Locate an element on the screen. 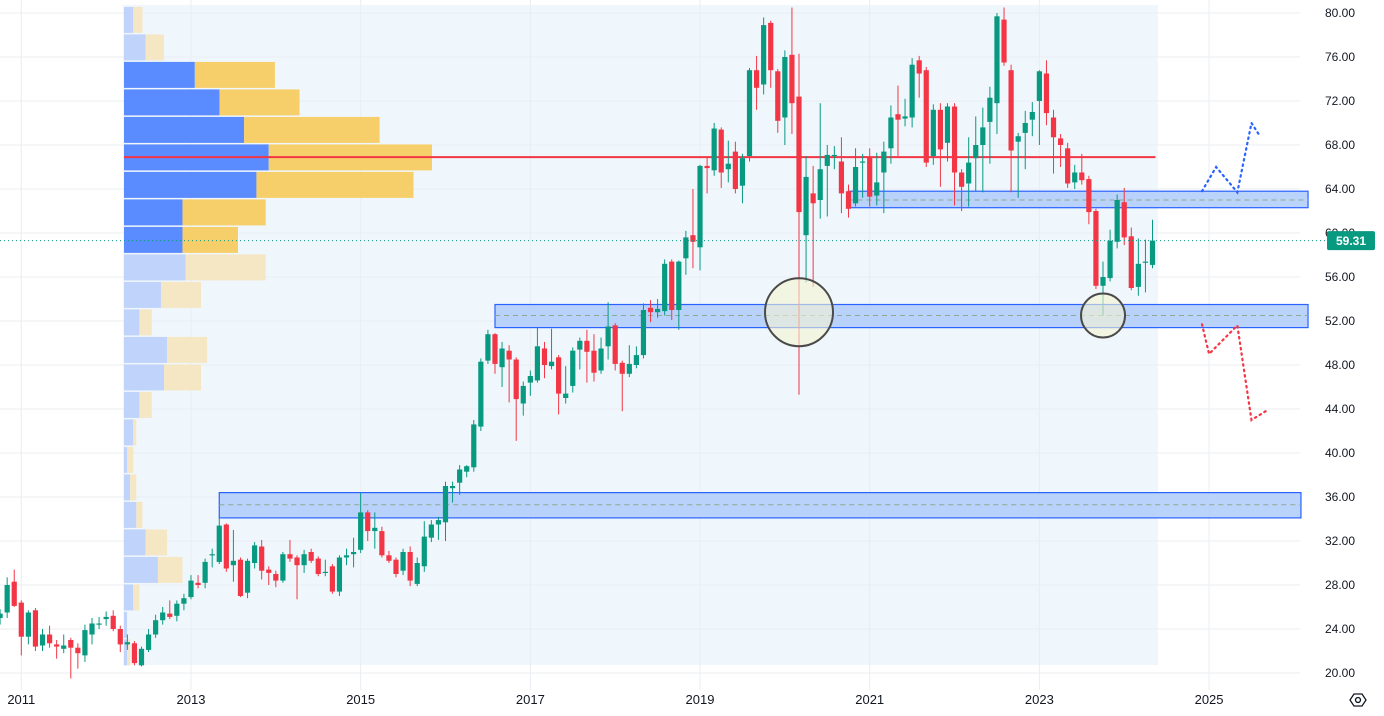 This screenshot has width=1384, height=716. covid-low-circle is located at coordinates (799, 312).